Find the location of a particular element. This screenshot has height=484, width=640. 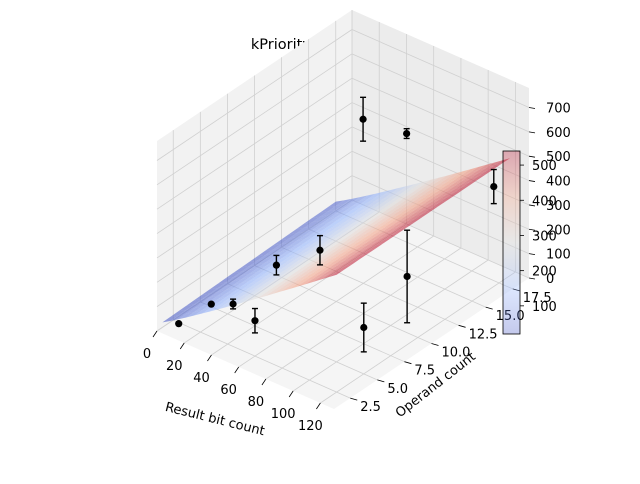

y-tick is located at coordinates (462, 326).